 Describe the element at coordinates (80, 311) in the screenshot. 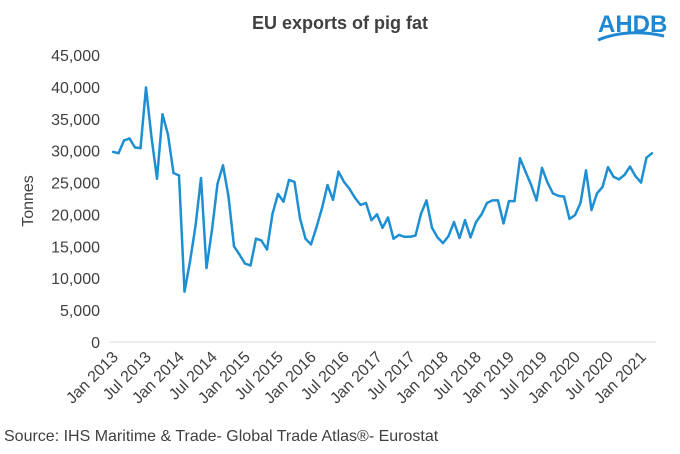

I see `y-tick-label: 5,000` at that location.